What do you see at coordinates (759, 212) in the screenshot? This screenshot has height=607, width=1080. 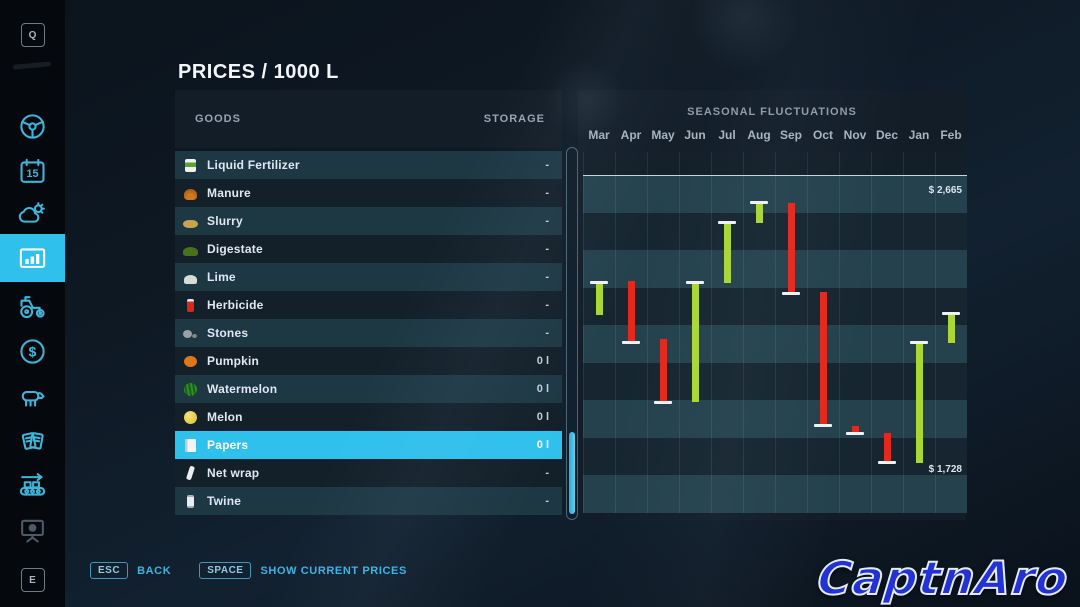 I see `price-range-bar-aug` at bounding box center [759, 212].